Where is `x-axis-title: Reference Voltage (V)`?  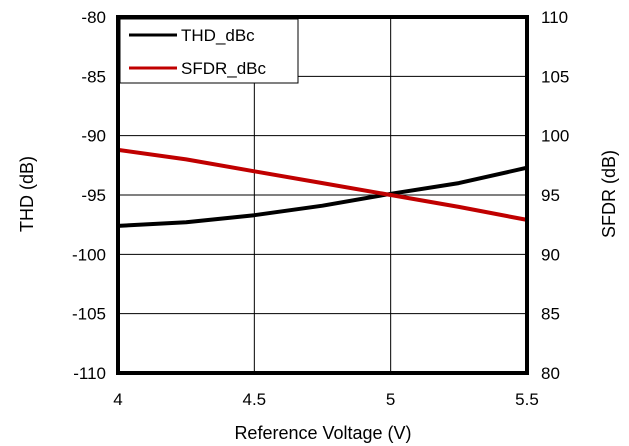
x-axis-title: Reference Voltage (V) is located at coordinates (322, 433).